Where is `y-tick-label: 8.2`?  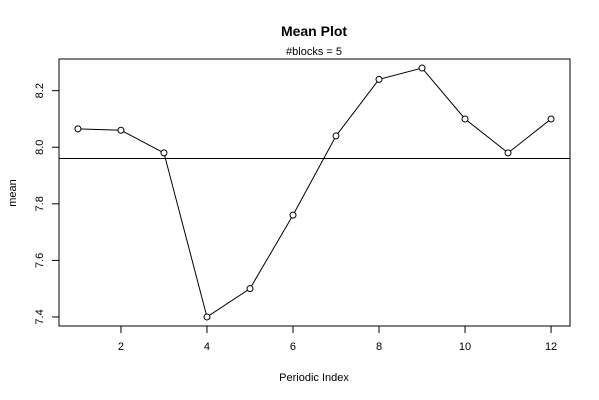 y-tick-label: 8.2 is located at coordinates (40, 90).